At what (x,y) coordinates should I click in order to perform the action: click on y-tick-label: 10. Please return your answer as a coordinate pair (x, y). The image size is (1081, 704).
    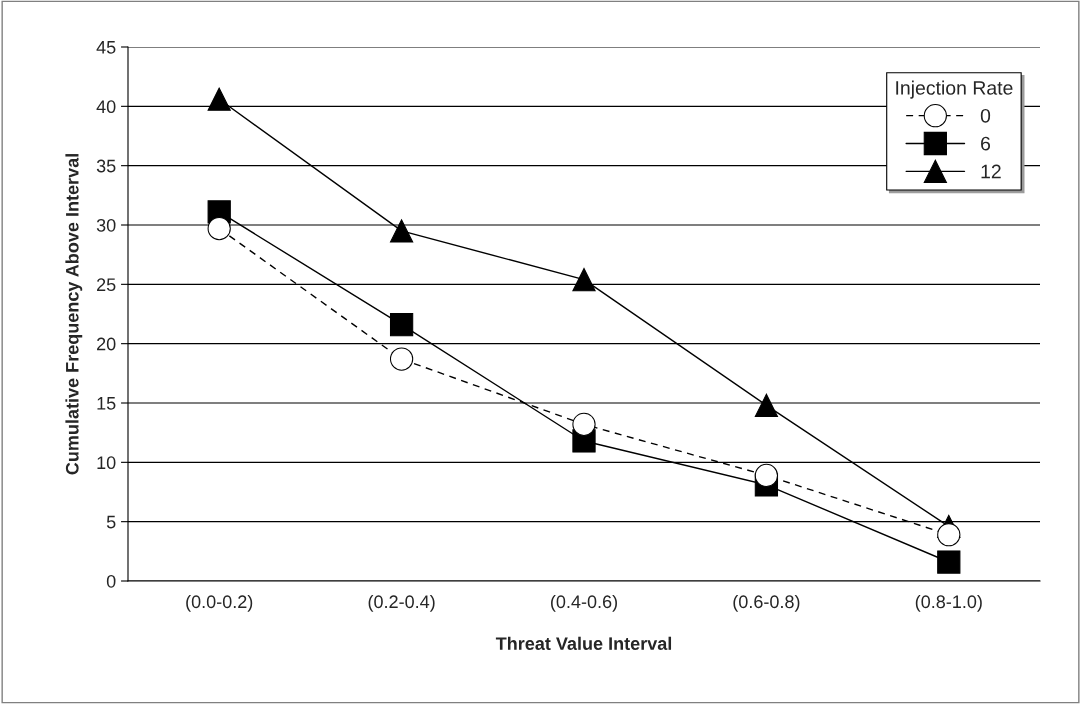
    Looking at the image, I should click on (106, 463).